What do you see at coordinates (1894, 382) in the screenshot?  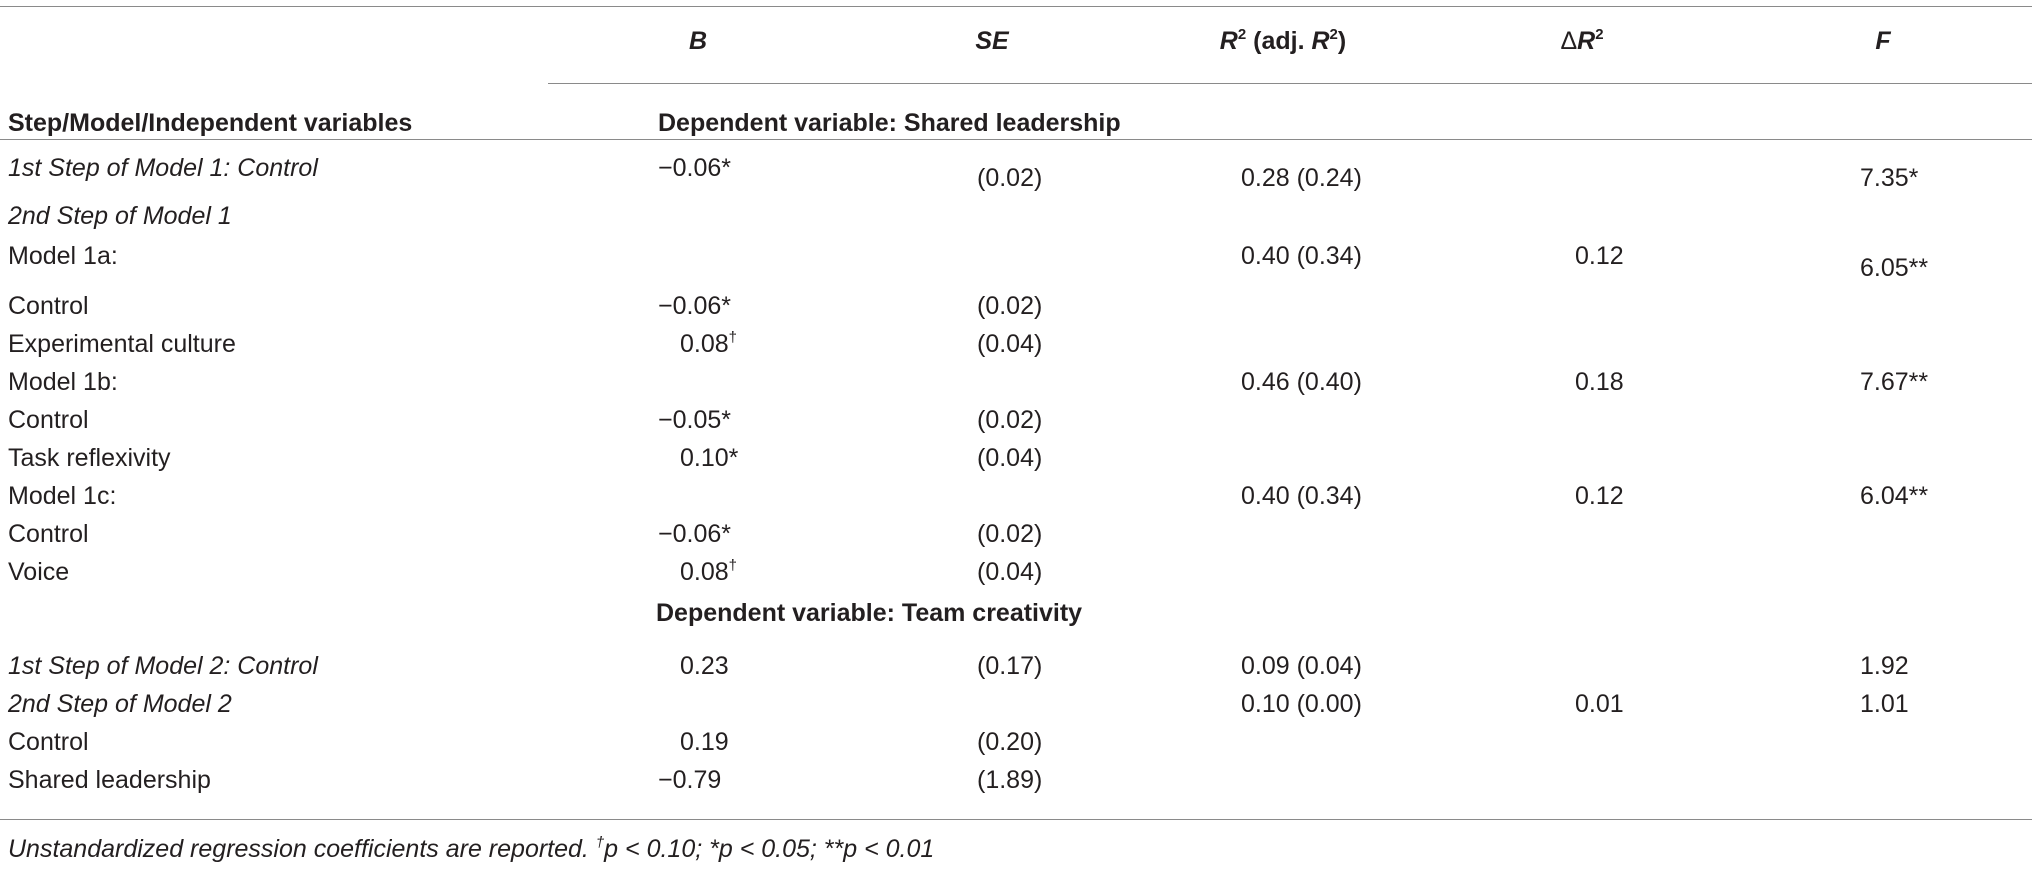 I see `cell-f: 7.67**` at bounding box center [1894, 382].